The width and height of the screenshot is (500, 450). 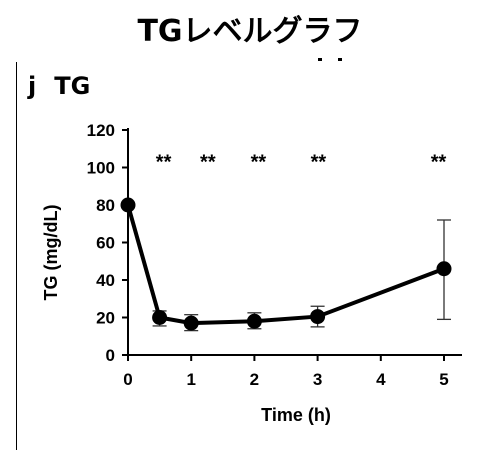 I want to click on y-tick-label: 100, so click(x=101, y=168).